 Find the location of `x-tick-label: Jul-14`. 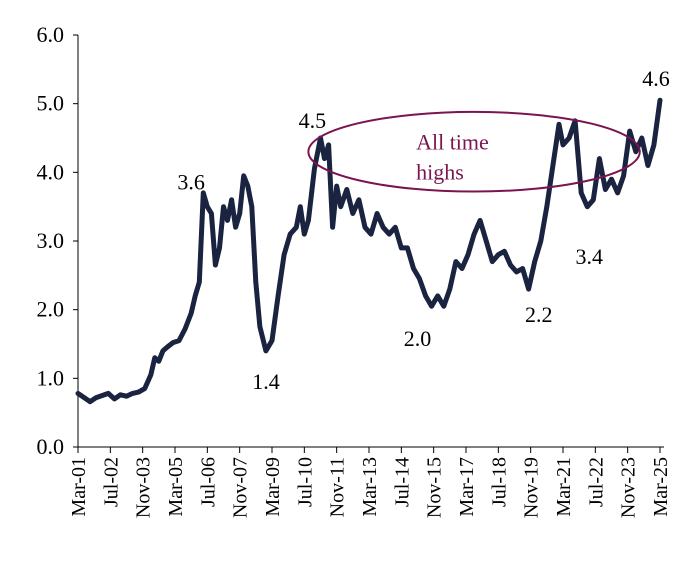

x-tick-label: Jul-14 is located at coordinates (402, 482).